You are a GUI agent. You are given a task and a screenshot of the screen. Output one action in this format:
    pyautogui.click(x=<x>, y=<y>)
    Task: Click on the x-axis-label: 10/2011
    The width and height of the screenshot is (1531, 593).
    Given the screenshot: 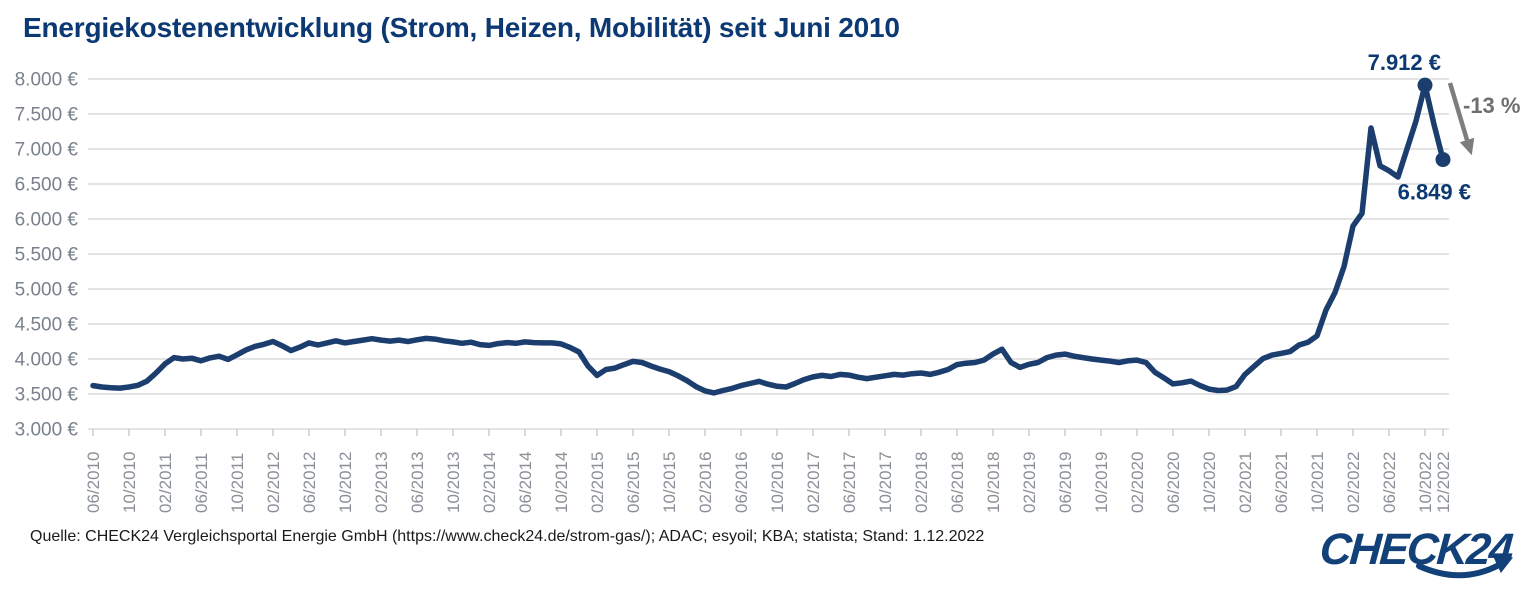 What is the action you would take?
    pyautogui.click(x=237, y=483)
    